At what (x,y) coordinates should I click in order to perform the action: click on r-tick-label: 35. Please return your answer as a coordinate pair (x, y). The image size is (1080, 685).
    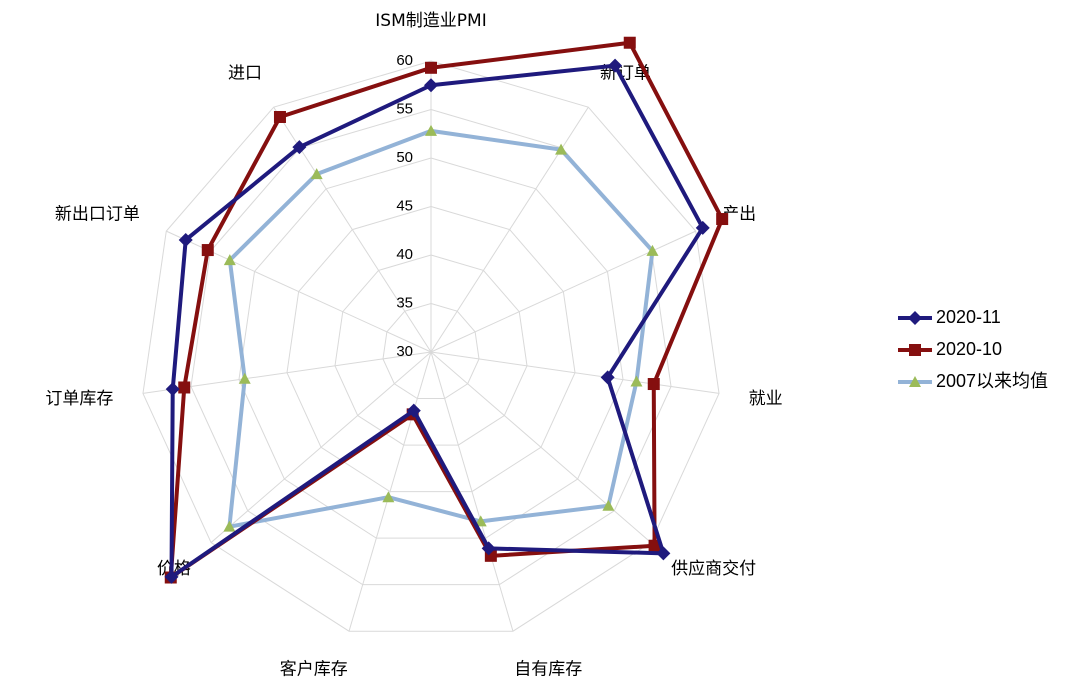
    Looking at the image, I should click on (404, 302).